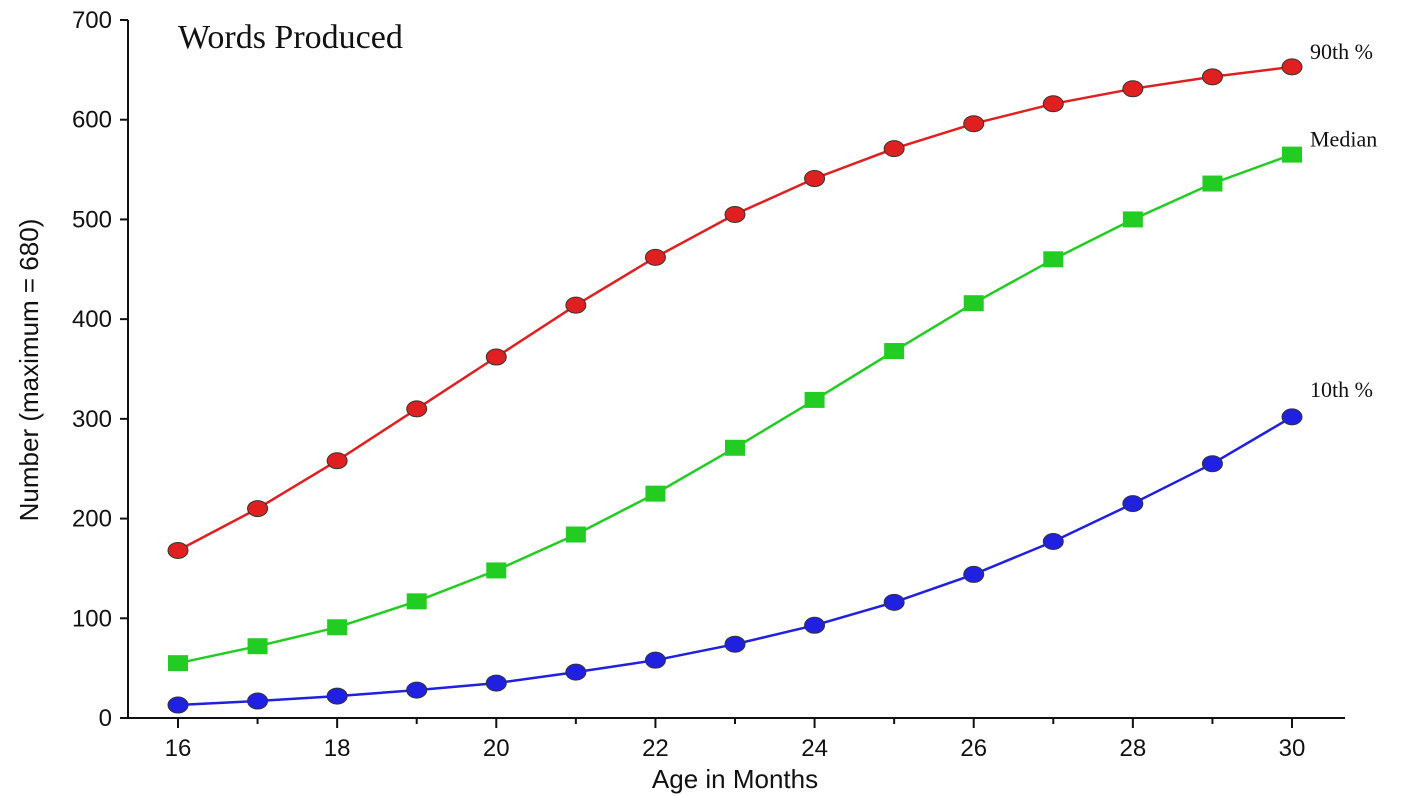  I want to click on x-tick-label: 30, so click(1292, 748).